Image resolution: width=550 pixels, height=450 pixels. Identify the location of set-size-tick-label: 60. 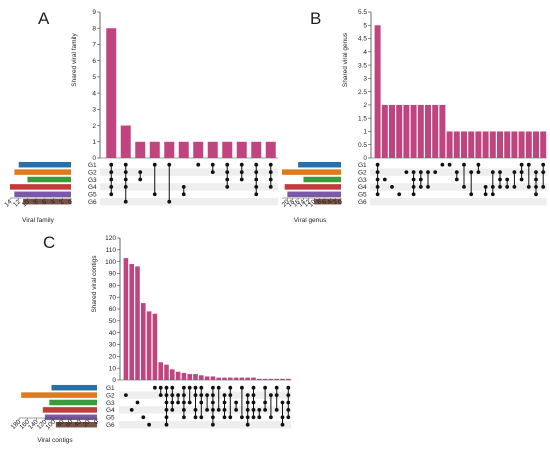
(69, 423).